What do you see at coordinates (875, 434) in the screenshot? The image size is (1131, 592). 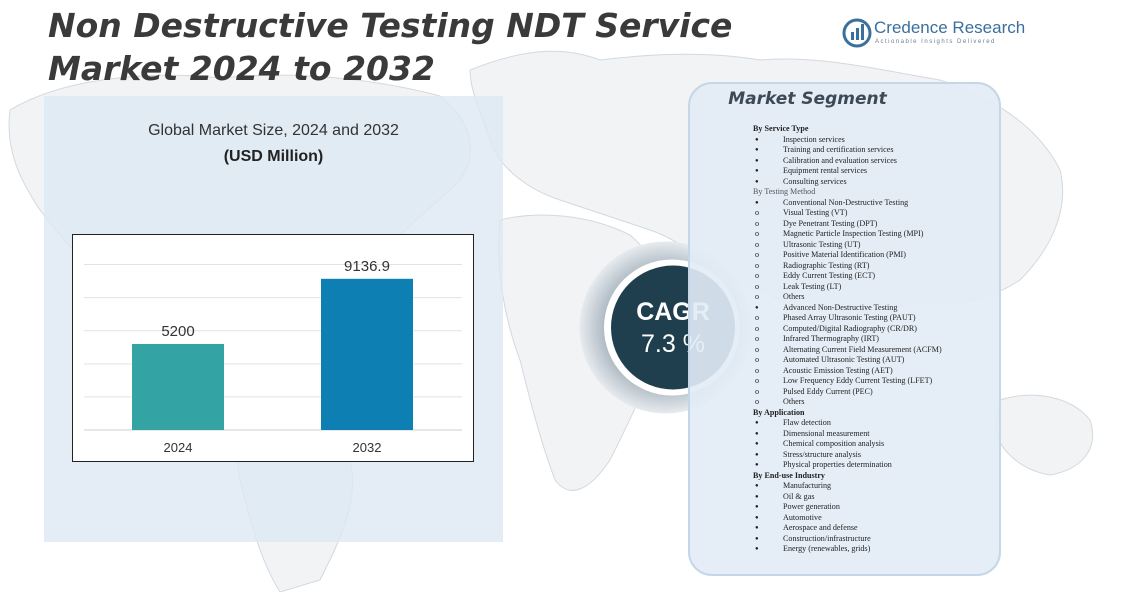 I see `segment-item: ● Dimensional measurement` at bounding box center [875, 434].